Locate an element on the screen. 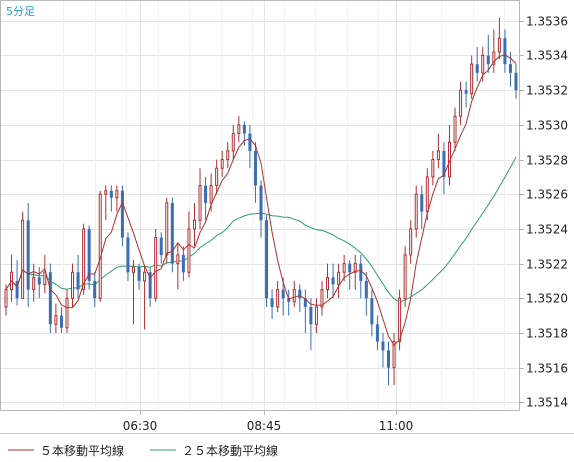 This screenshot has height=462, width=574. y-tick-label: 1.3522 is located at coordinates (547, 265).